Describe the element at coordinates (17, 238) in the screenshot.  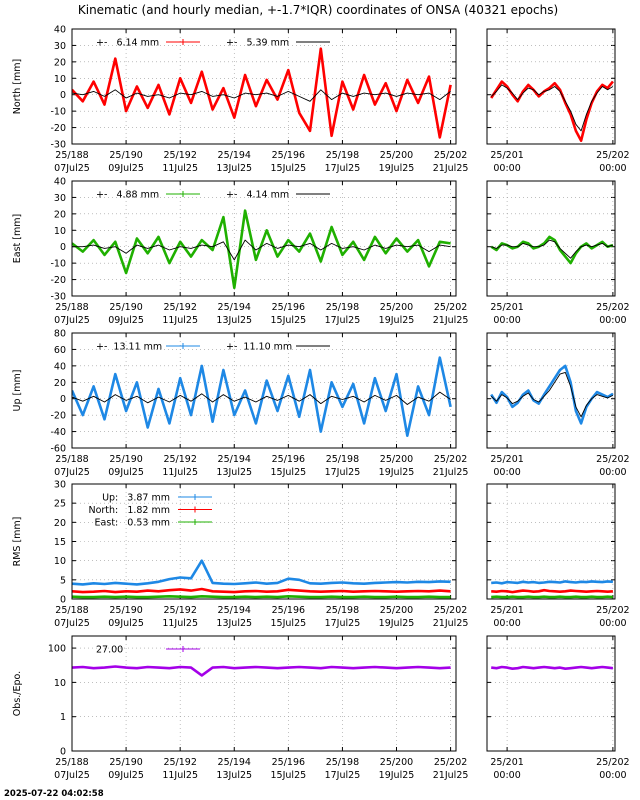
I see `y-axis-label: East [mm]` at that location.